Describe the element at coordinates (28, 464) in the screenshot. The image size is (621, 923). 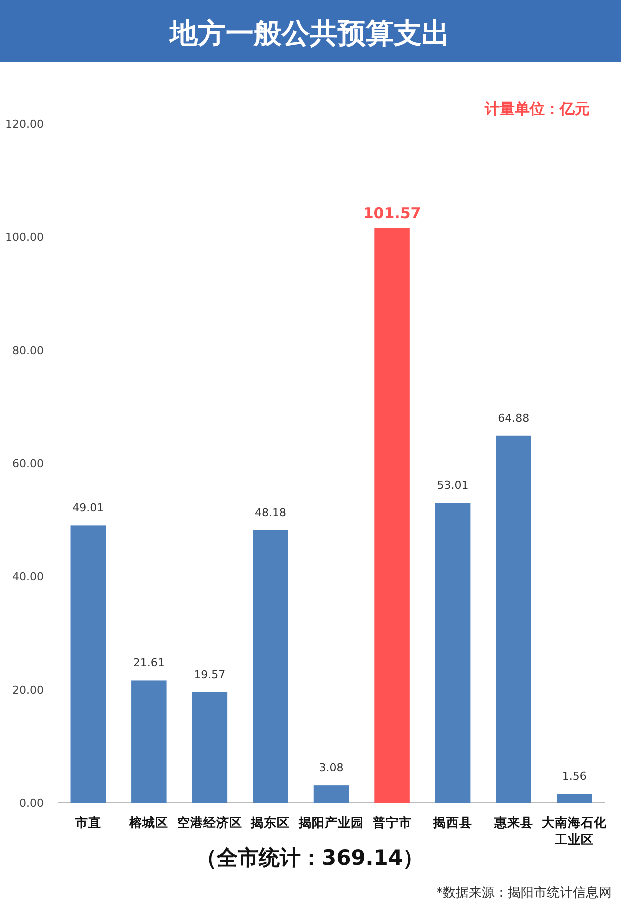
I see `y-tick-label: 60.00` at that location.